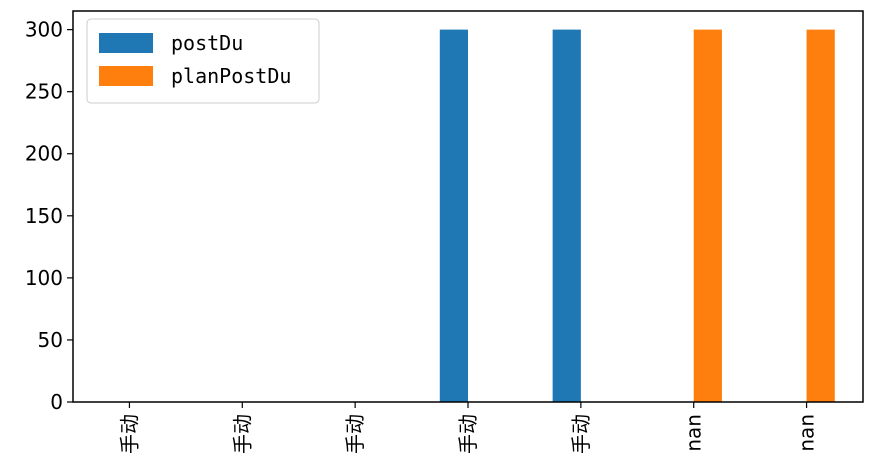  What do you see at coordinates (207, 43) in the screenshot?
I see `legend-label-postDu: postDu` at bounding box center [207, 43].